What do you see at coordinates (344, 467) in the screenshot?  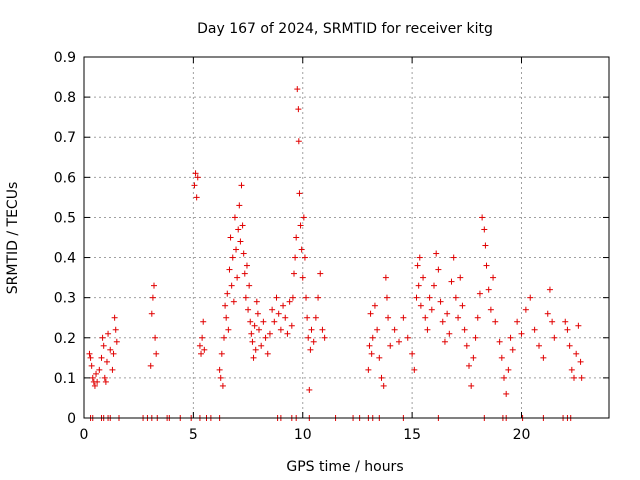 I see `x-axis-title: GPS time / hours` at bounding box center [344, 467].